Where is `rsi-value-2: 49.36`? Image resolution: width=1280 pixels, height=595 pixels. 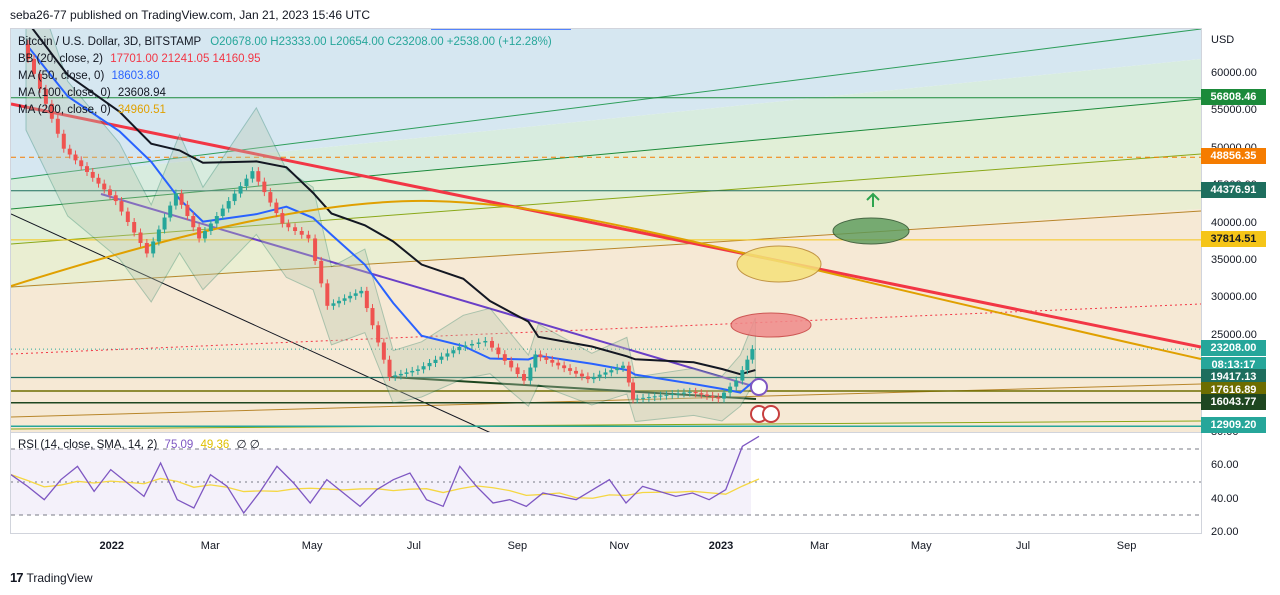
rsi-value-2: 49.36 is located at coordinates (215, 445).